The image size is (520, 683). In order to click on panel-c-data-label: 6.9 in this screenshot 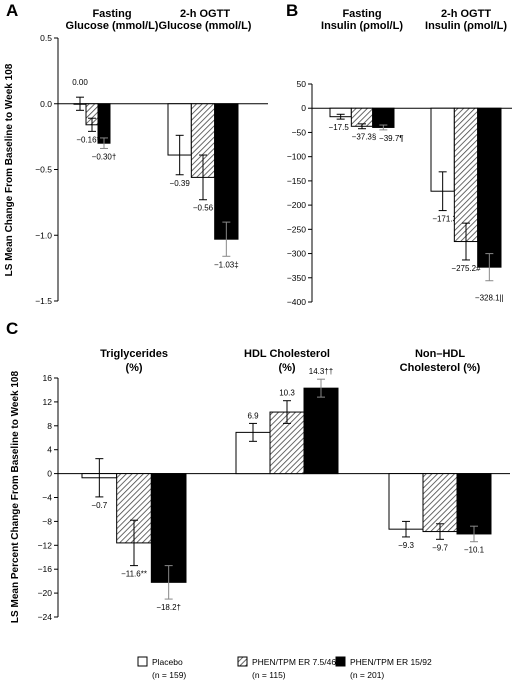, I will do `click(253, 415)`.